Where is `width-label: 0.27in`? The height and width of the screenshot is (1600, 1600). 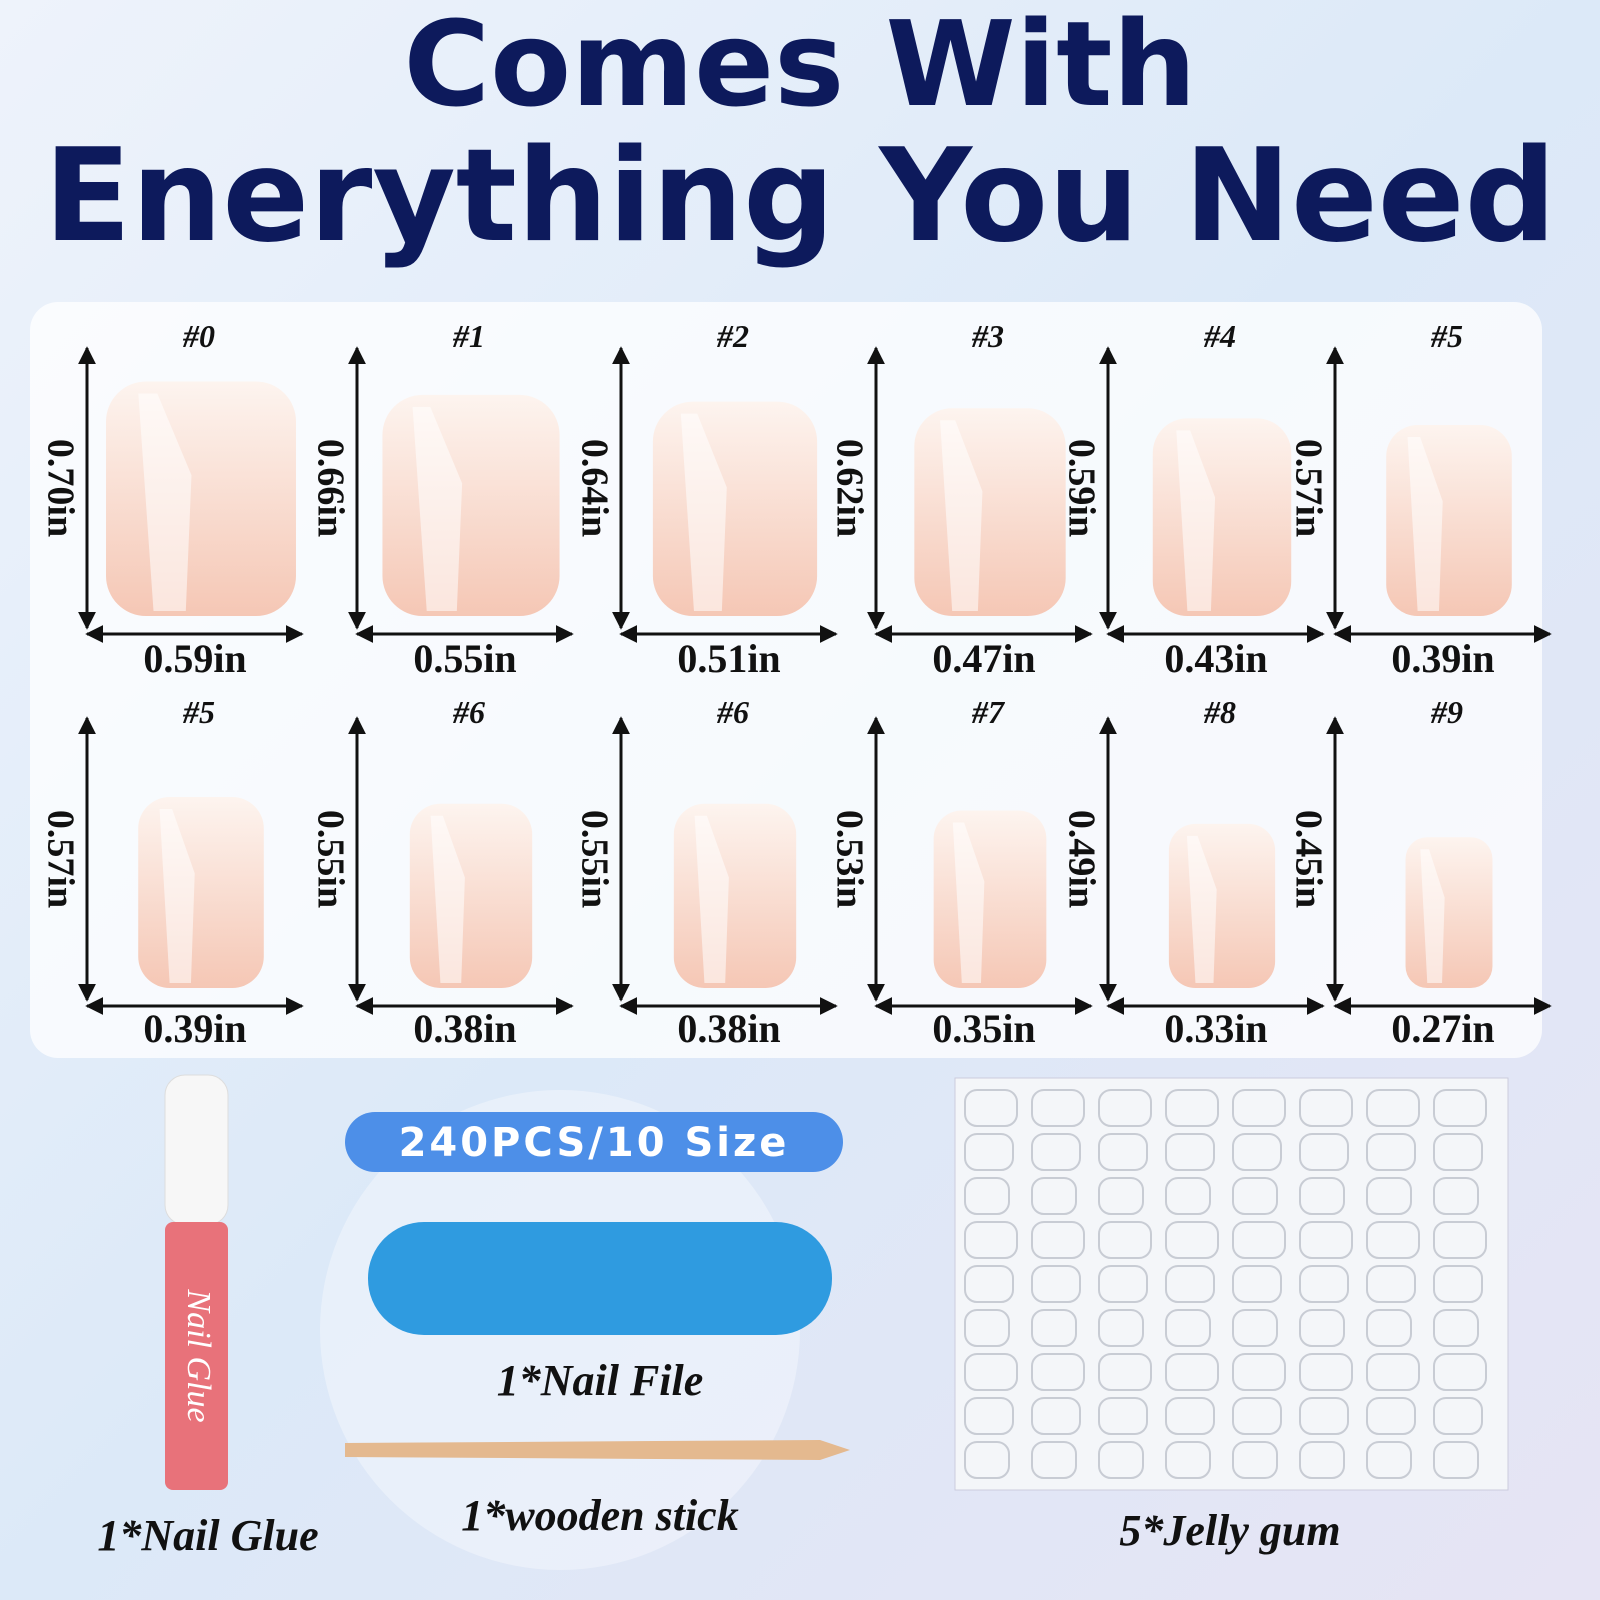
width-label: 0.27in is located at coordinates (1442, 1028).